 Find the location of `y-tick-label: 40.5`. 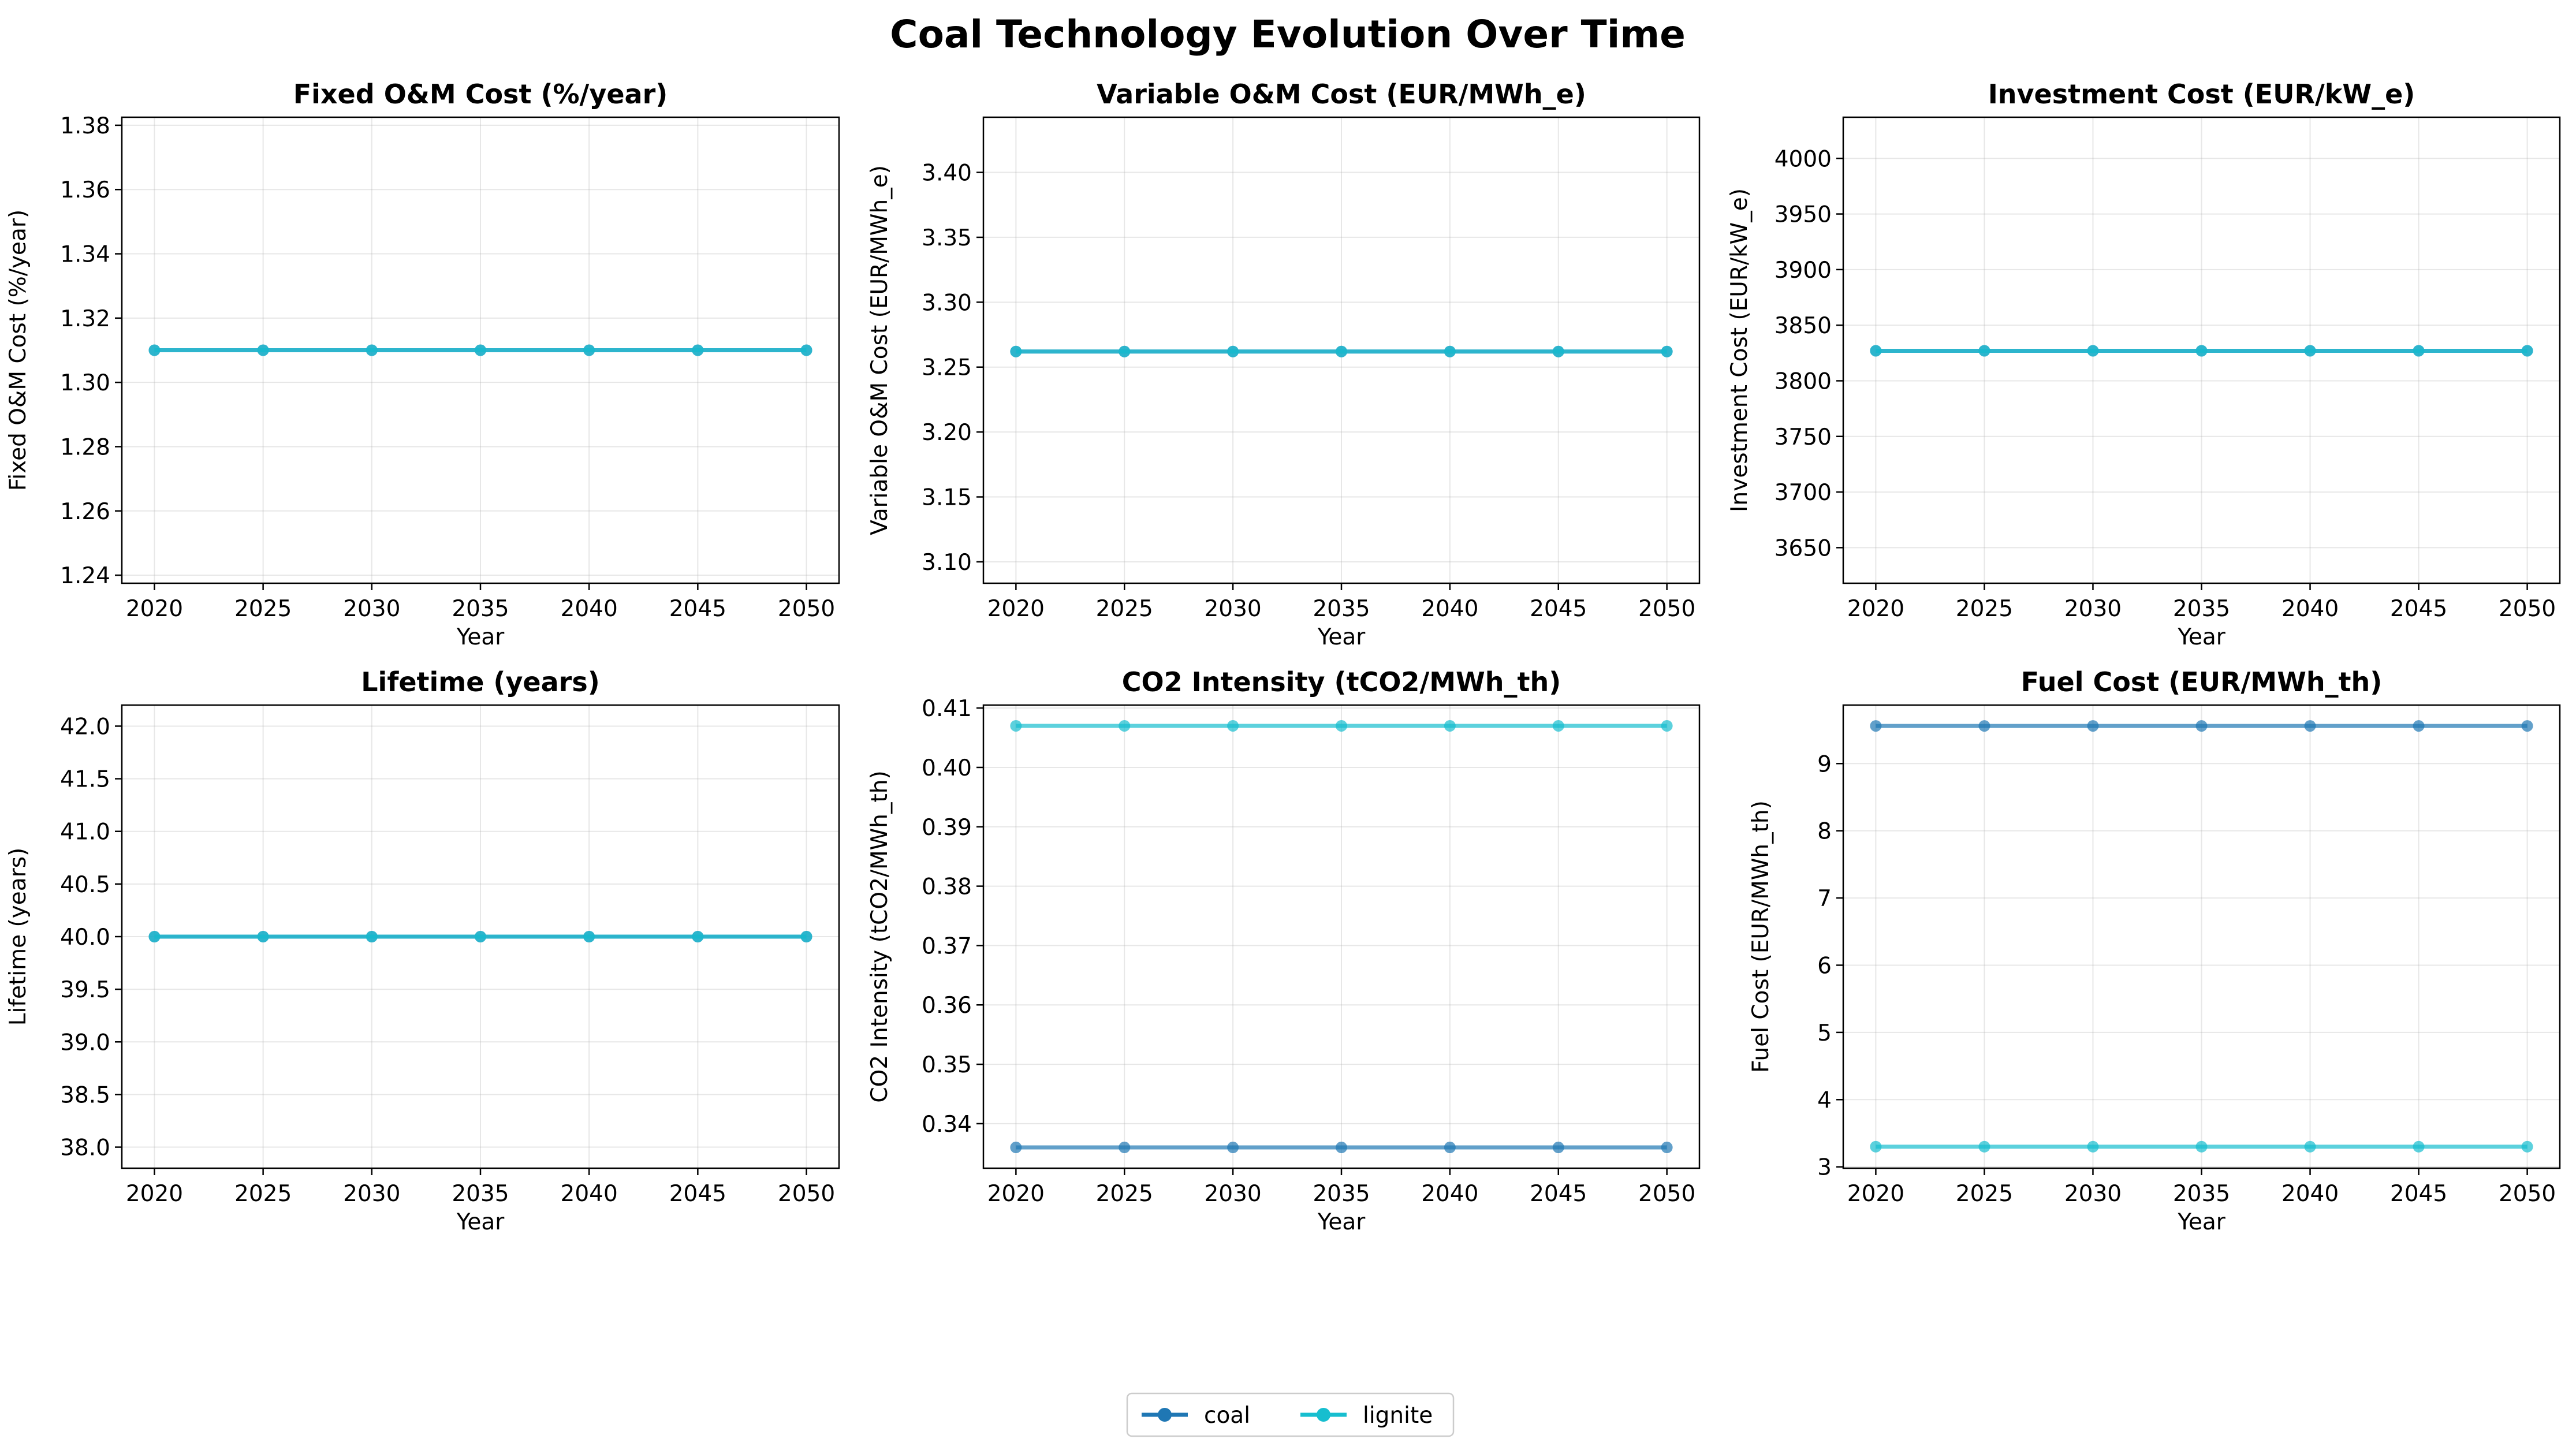

y-tick-label: 40.5 is located at coordinates (85, 885).